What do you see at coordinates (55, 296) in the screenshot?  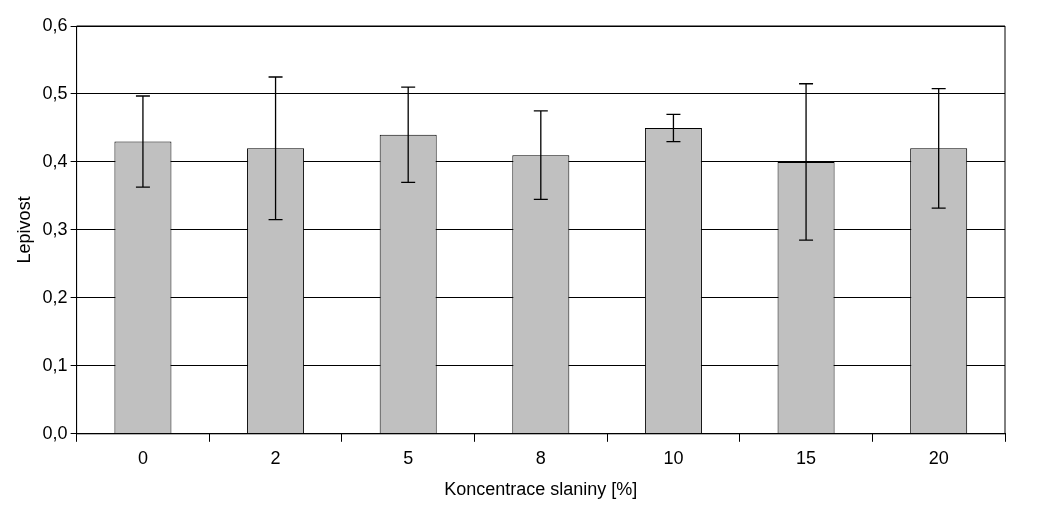 I see `y-tick-label: 0,2` at bounding box center [55, 296].